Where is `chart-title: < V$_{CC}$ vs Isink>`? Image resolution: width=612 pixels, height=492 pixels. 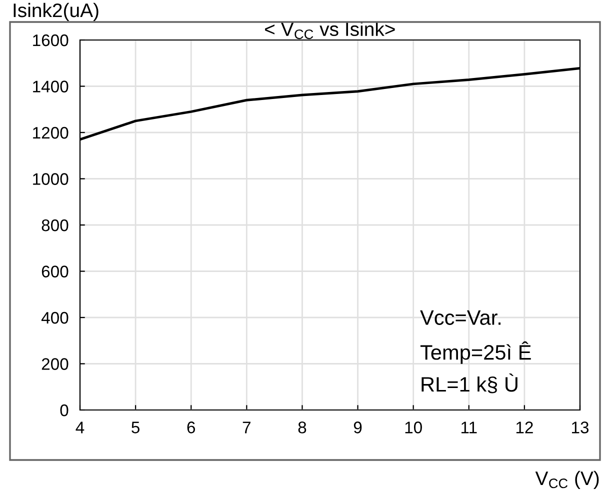
chart-title: < V$_{CC}$ vs Isink> is located at coordinates (330, 31).